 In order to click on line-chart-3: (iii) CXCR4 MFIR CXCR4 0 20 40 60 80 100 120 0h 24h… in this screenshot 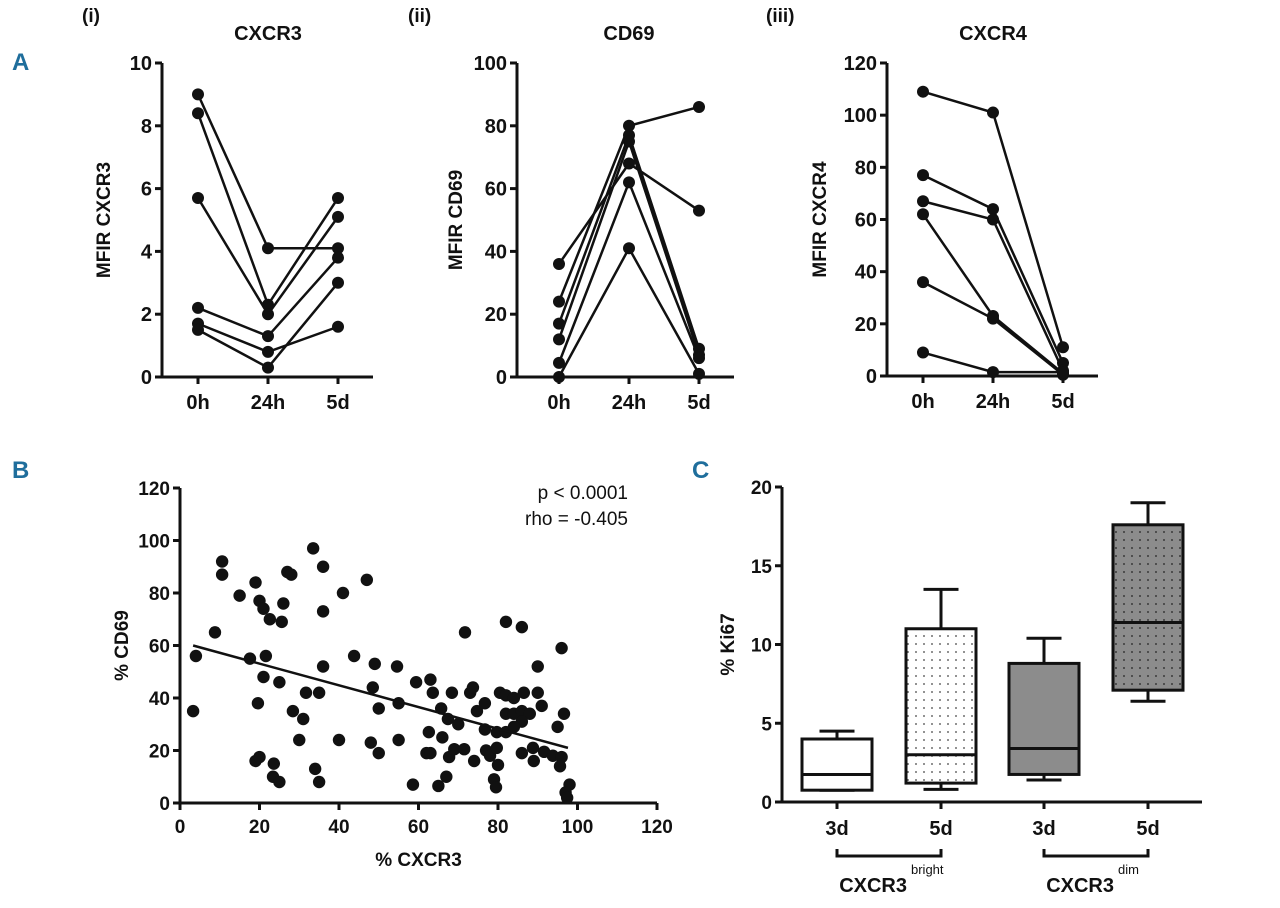, I will do `click(932, 209)`.